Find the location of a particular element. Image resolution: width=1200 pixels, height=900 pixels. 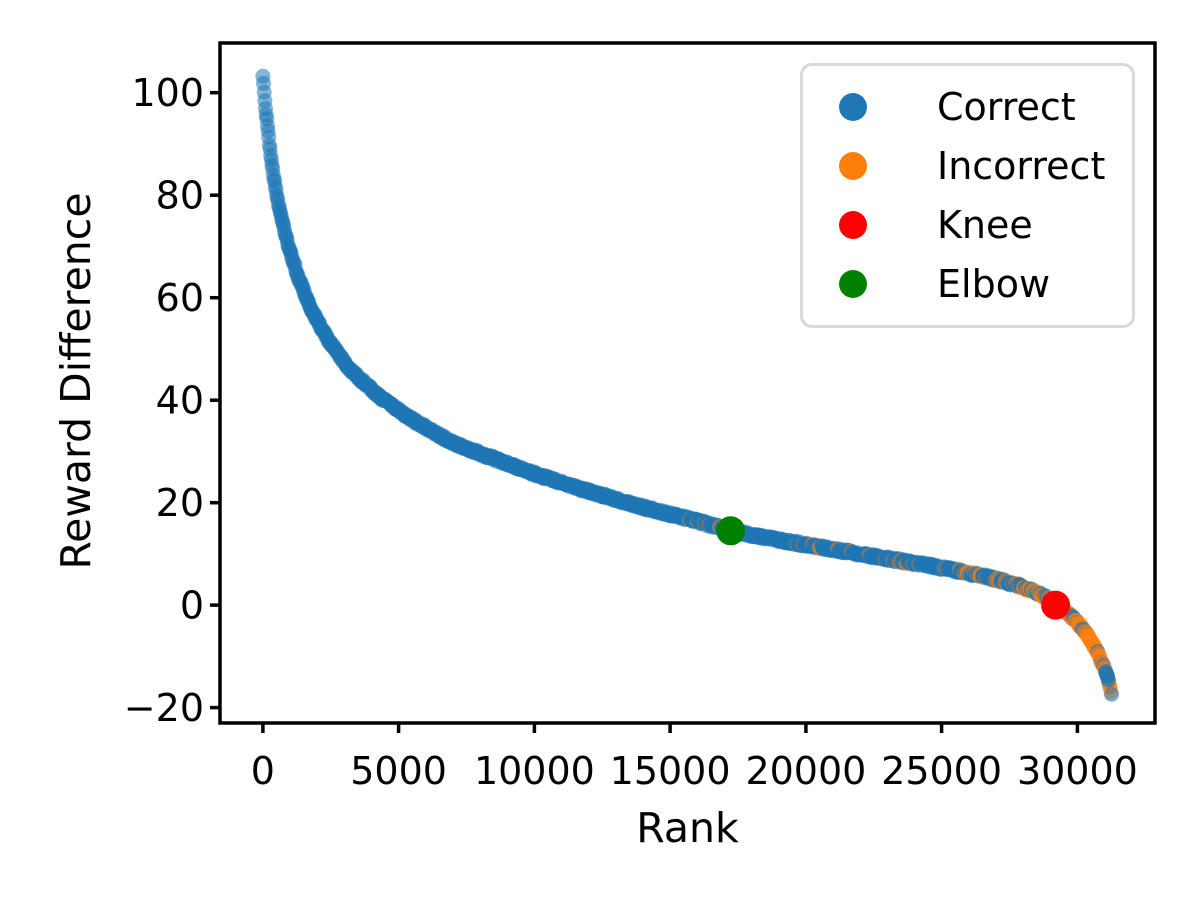

y-axis-ticks: −20 0 20 40 60 80 100 is located at coordinates (172, 400).